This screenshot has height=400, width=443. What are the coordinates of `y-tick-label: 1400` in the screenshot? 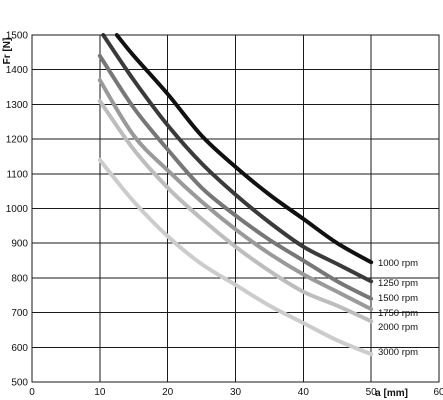 It's located at (17, 70).